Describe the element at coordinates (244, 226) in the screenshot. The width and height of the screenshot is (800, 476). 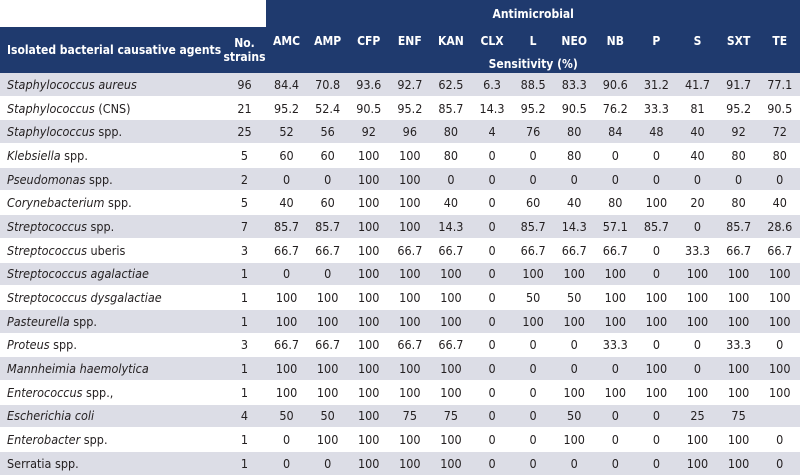
I see `strain-count-cell: 7` at that location.